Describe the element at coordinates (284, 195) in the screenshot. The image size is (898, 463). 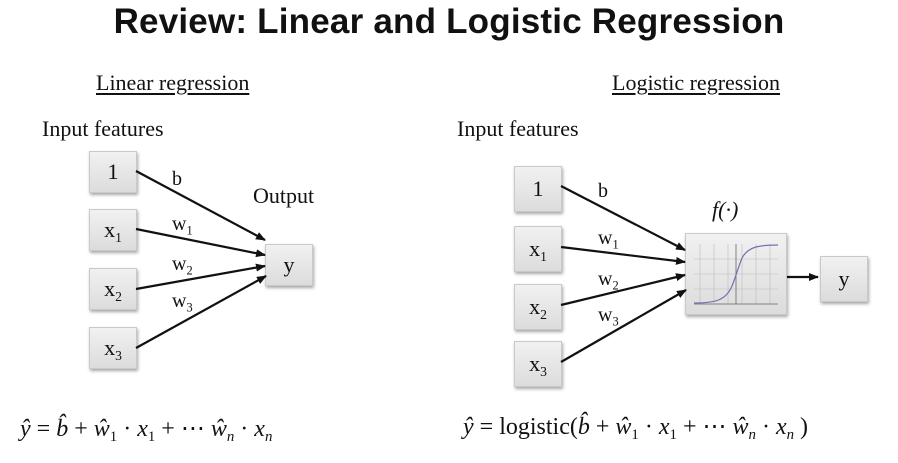
I see `linear-output-label: Output` at that location.